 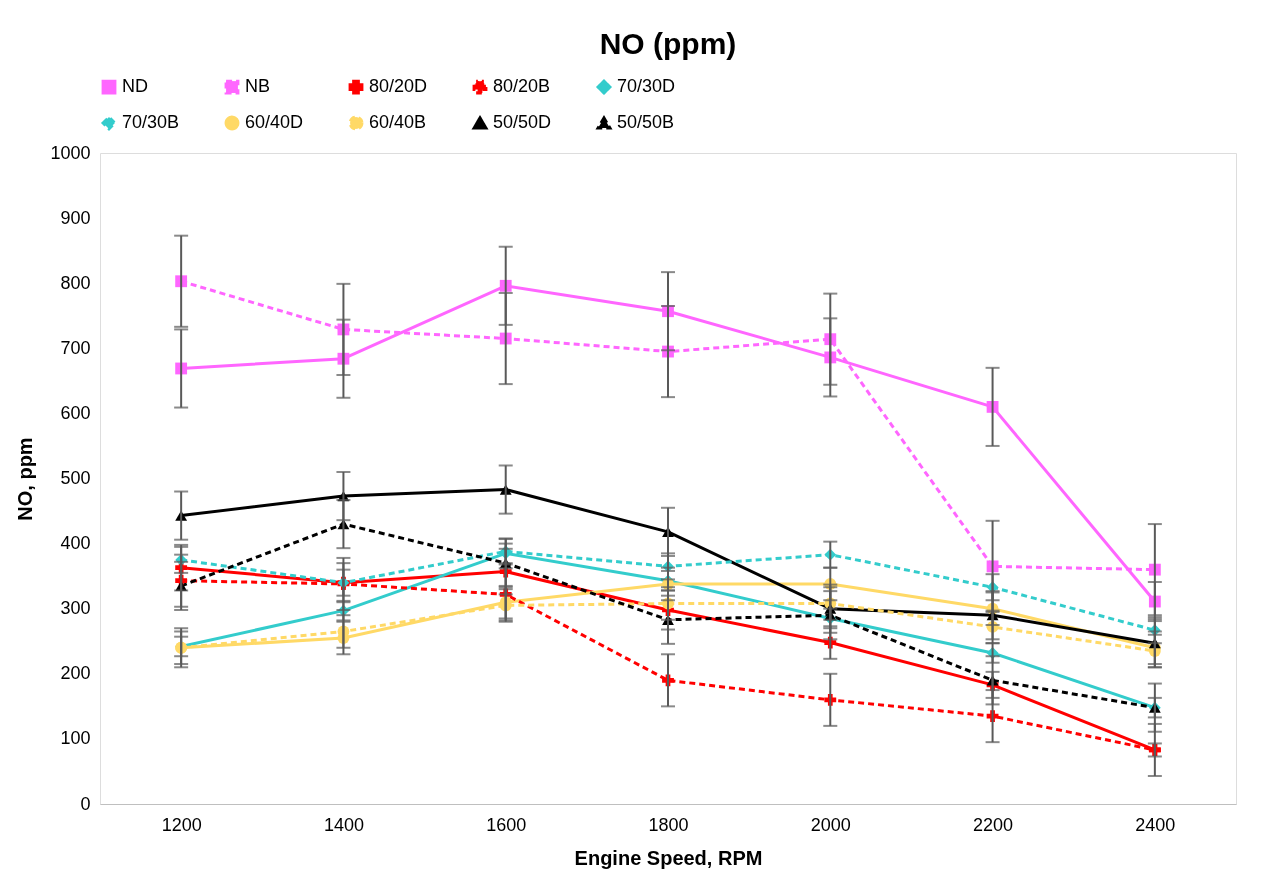 What do you see at coordinates (398, 86) in the screenshot?
I see `legend-label: 80/20D` at bounding box center [398, 86].